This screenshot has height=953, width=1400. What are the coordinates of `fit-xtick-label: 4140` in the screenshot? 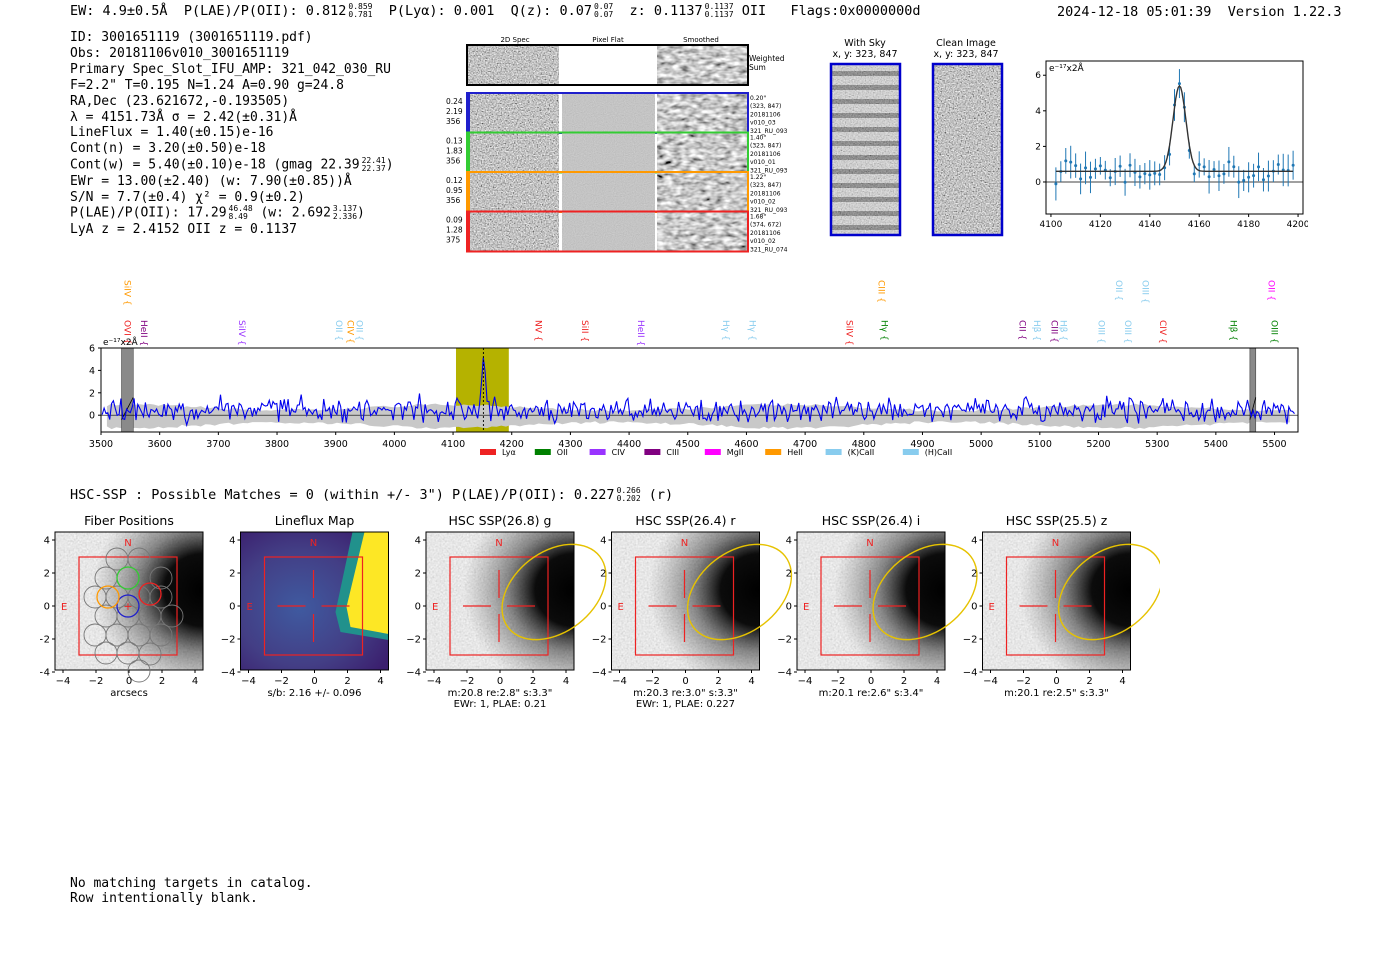 It's located at (1149, 225).